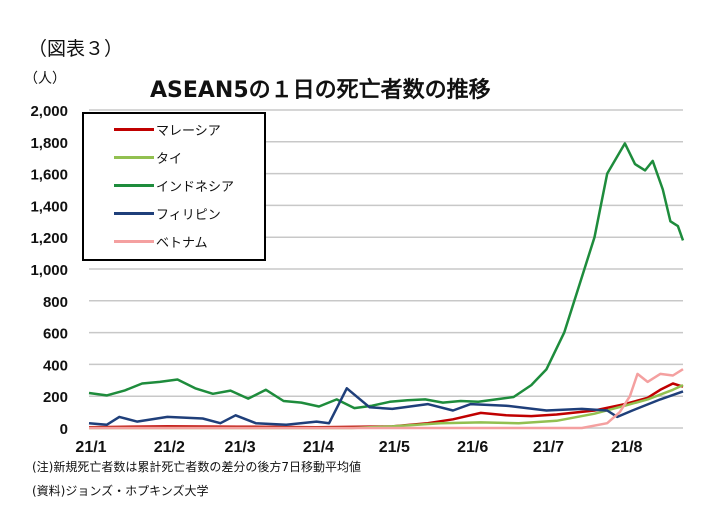  I want to click on y-tick-label: 2,000, so click(49, 111).